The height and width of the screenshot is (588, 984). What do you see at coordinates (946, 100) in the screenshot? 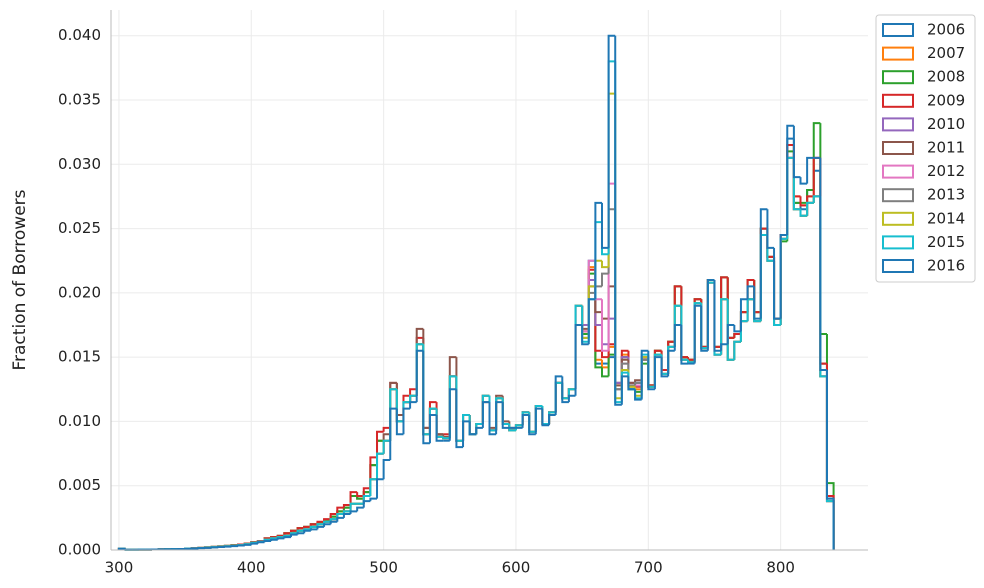
I see `legend-label: 2009` at bounding box center [946, 100].